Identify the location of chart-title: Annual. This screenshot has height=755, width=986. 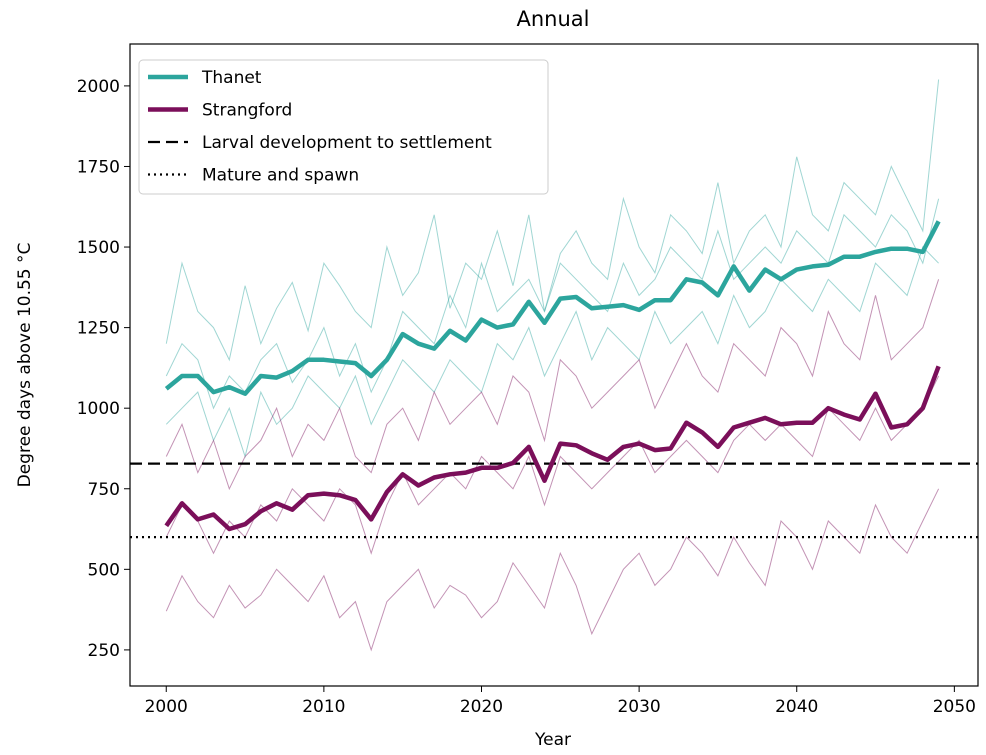
(553, 19).